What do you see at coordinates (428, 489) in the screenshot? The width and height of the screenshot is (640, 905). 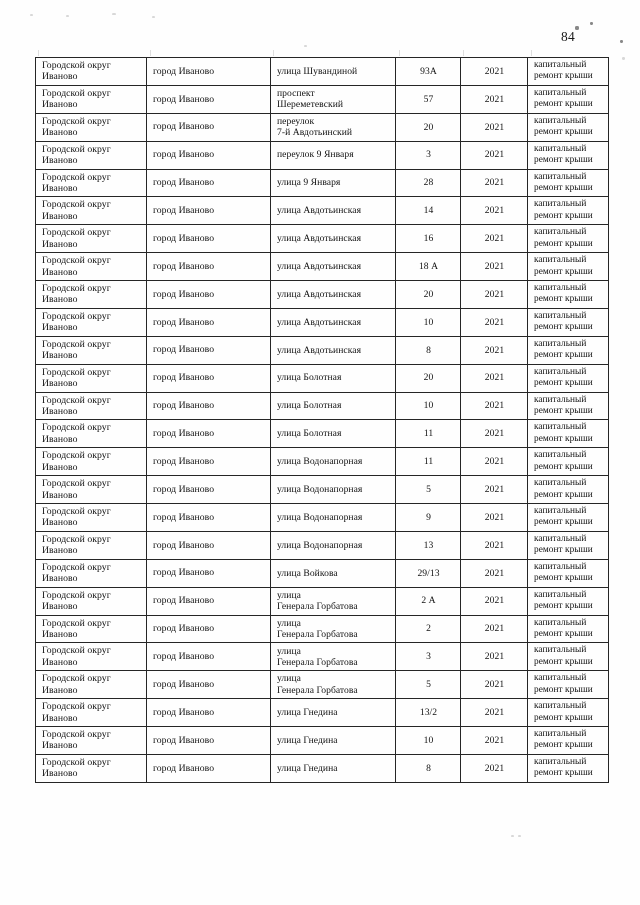 I see `cell-house-number: 5` at bounding box center [428, 489].